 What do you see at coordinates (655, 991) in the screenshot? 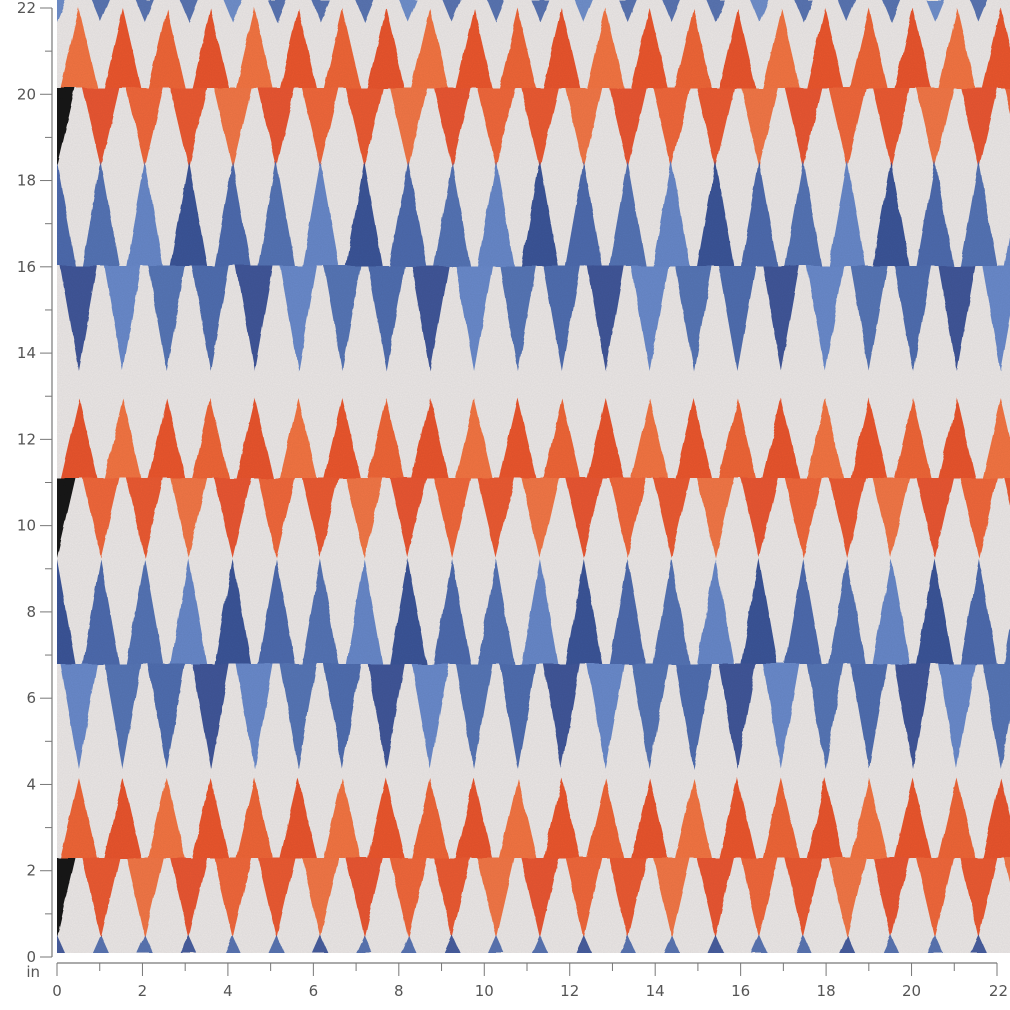
I see `x-tick-label: 14` at bounding box center [655, 991].